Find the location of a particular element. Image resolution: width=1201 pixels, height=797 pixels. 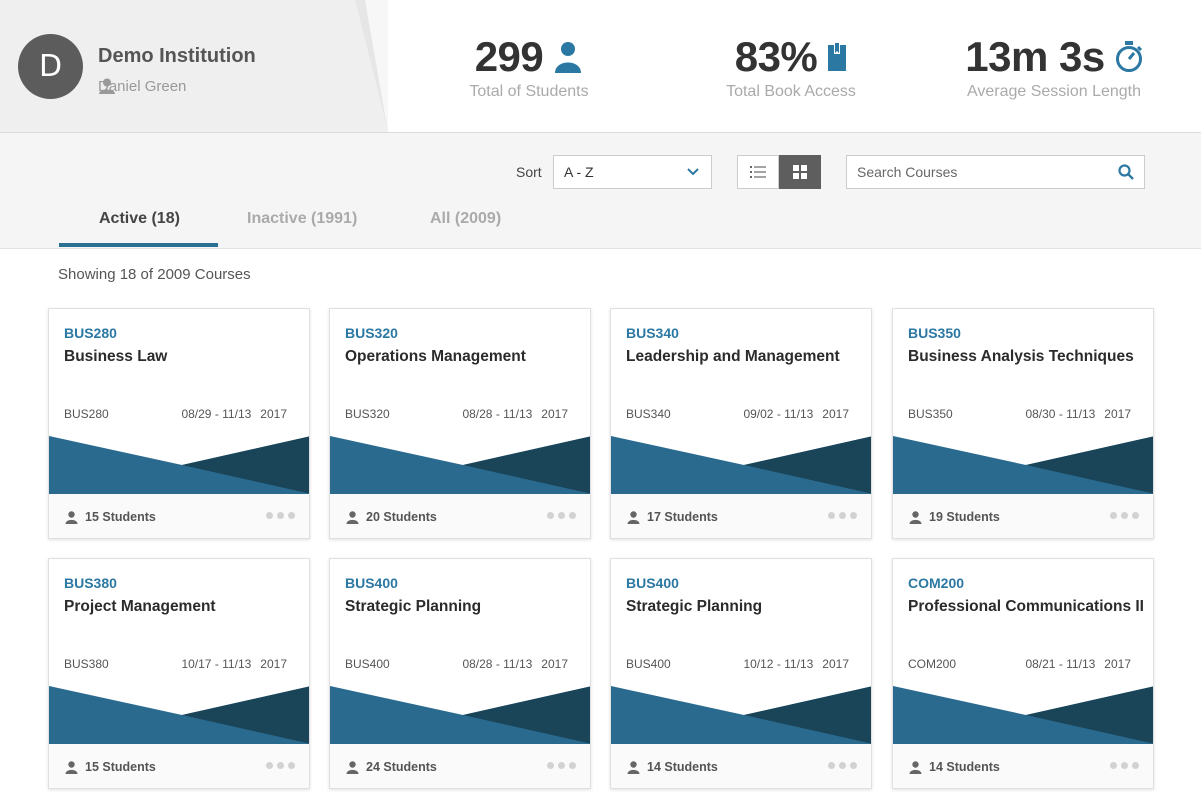

book-icon is located at coordinates (837, 56).